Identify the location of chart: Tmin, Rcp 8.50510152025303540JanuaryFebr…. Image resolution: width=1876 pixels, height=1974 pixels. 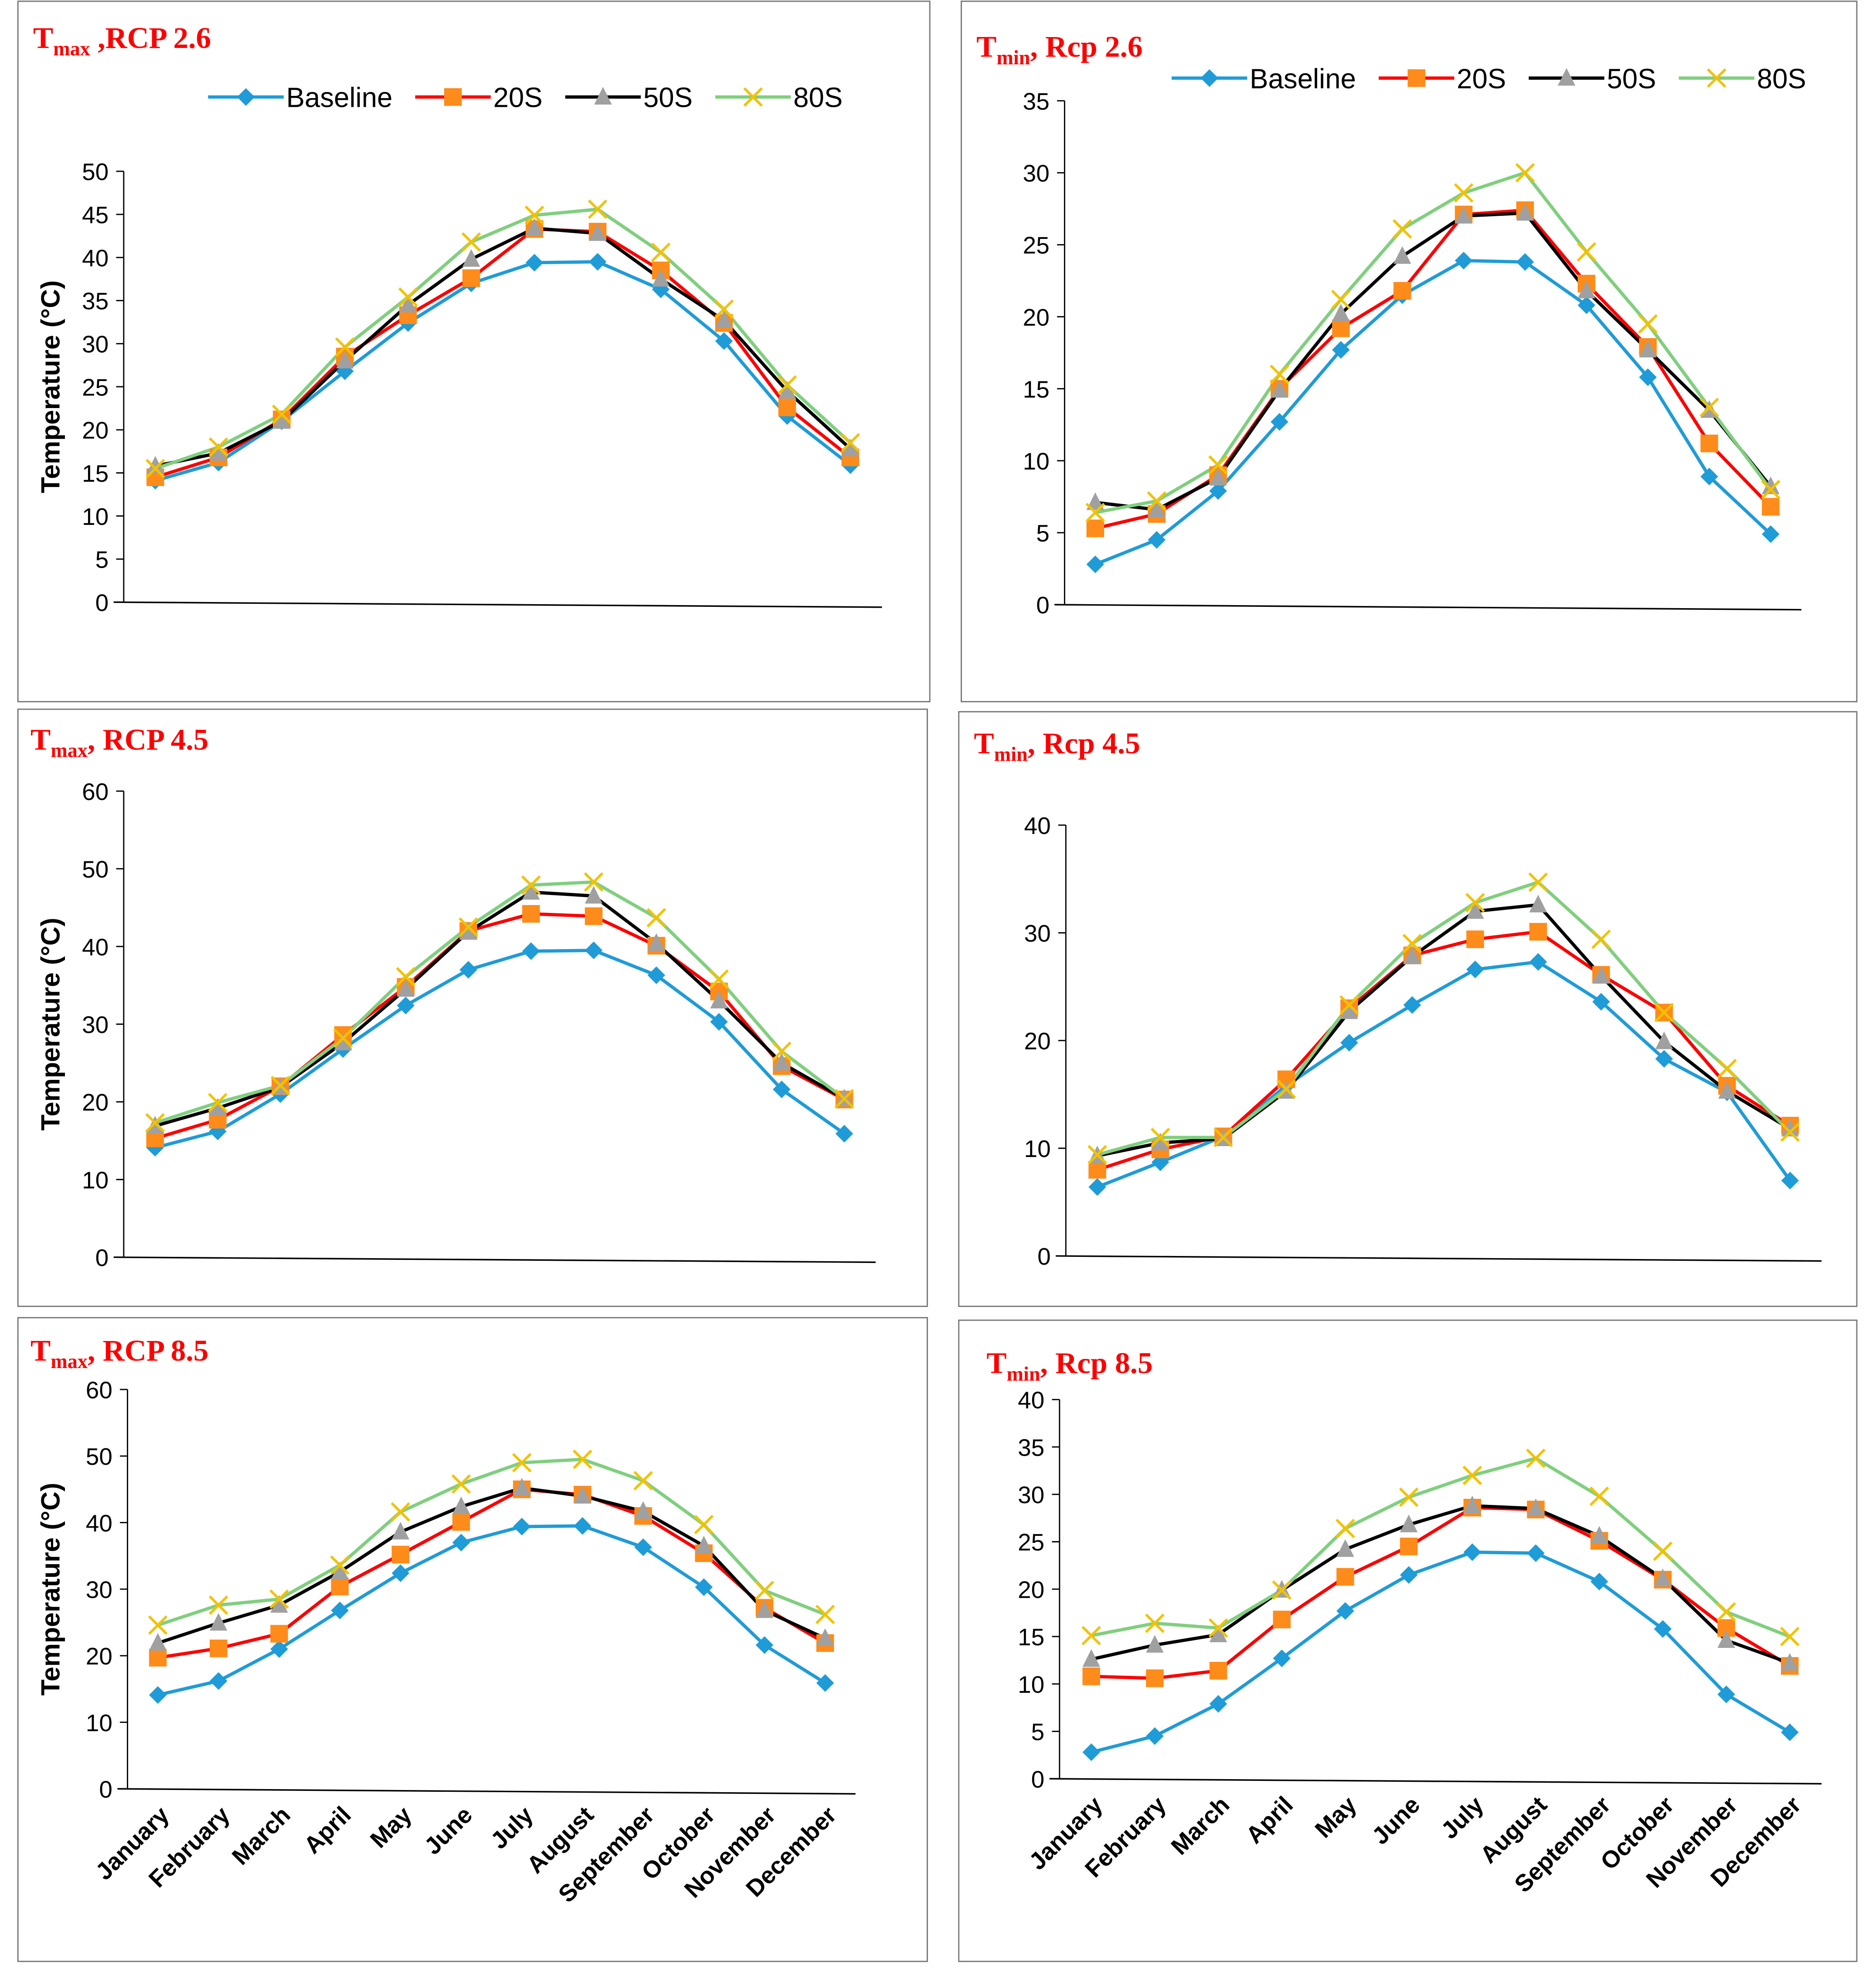
(1404, 1622).